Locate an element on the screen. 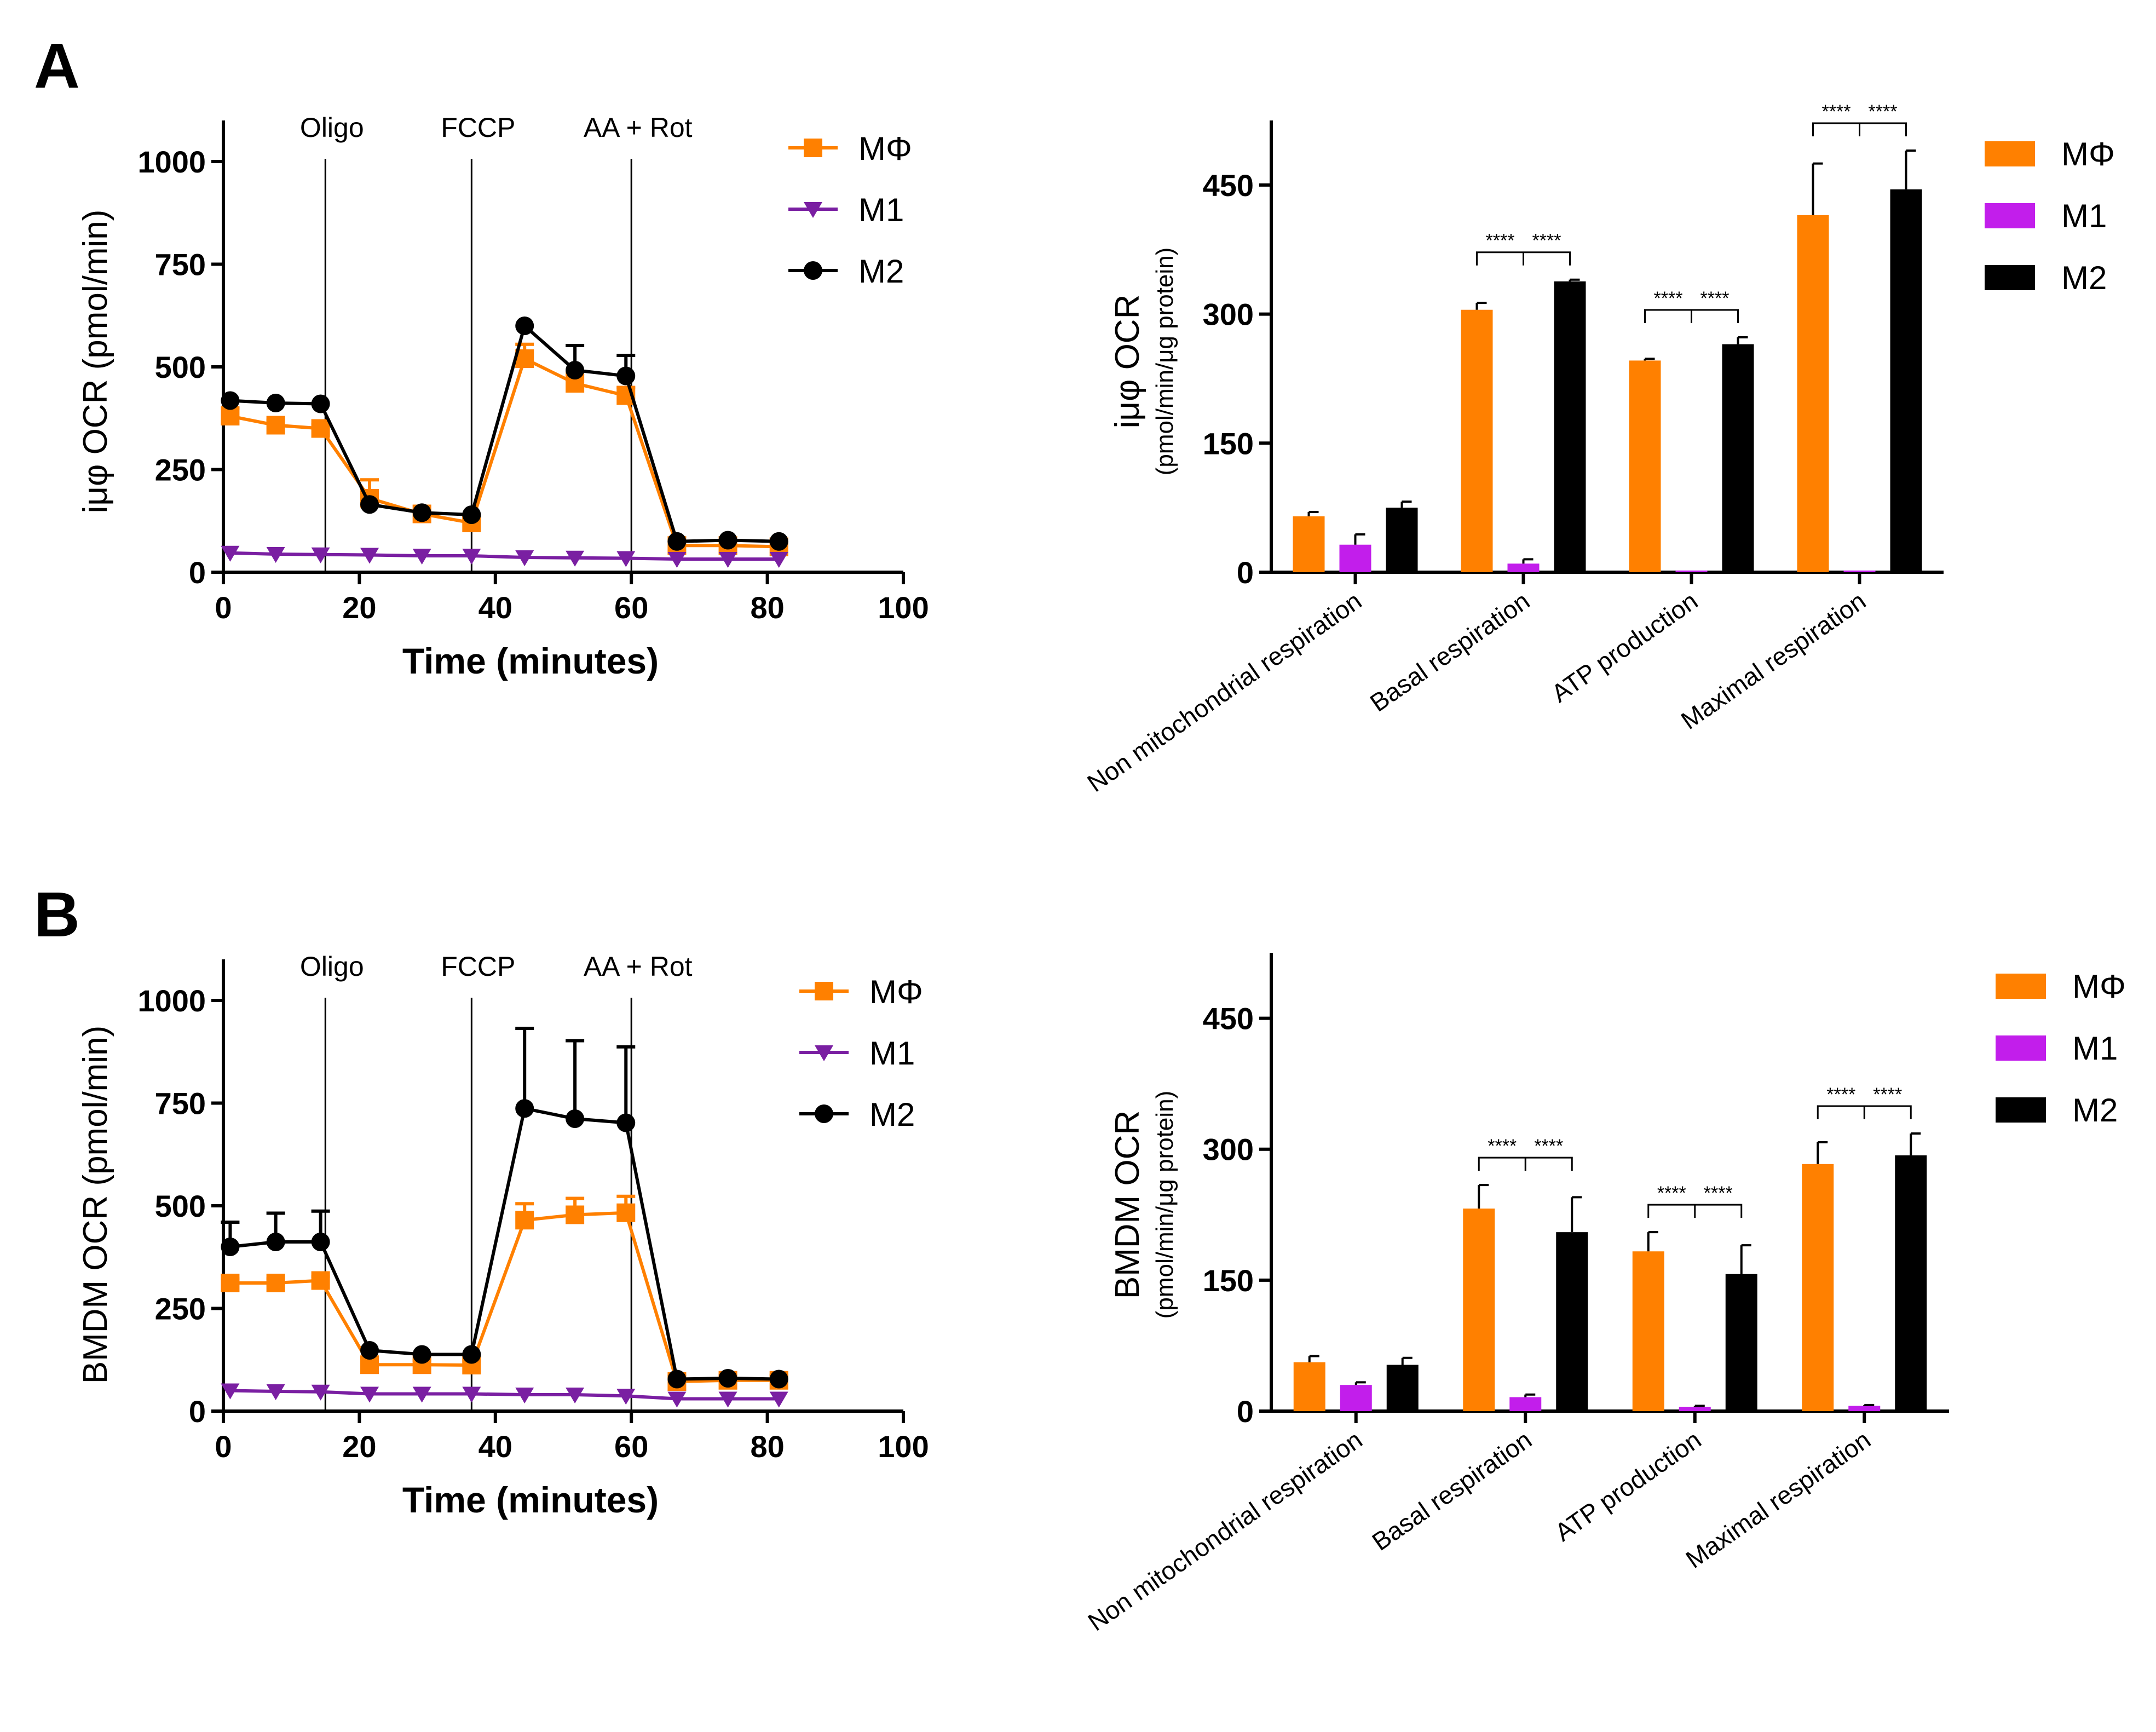  a-bar-y-tick-label: 300 is located at coordinates (1228, 315).